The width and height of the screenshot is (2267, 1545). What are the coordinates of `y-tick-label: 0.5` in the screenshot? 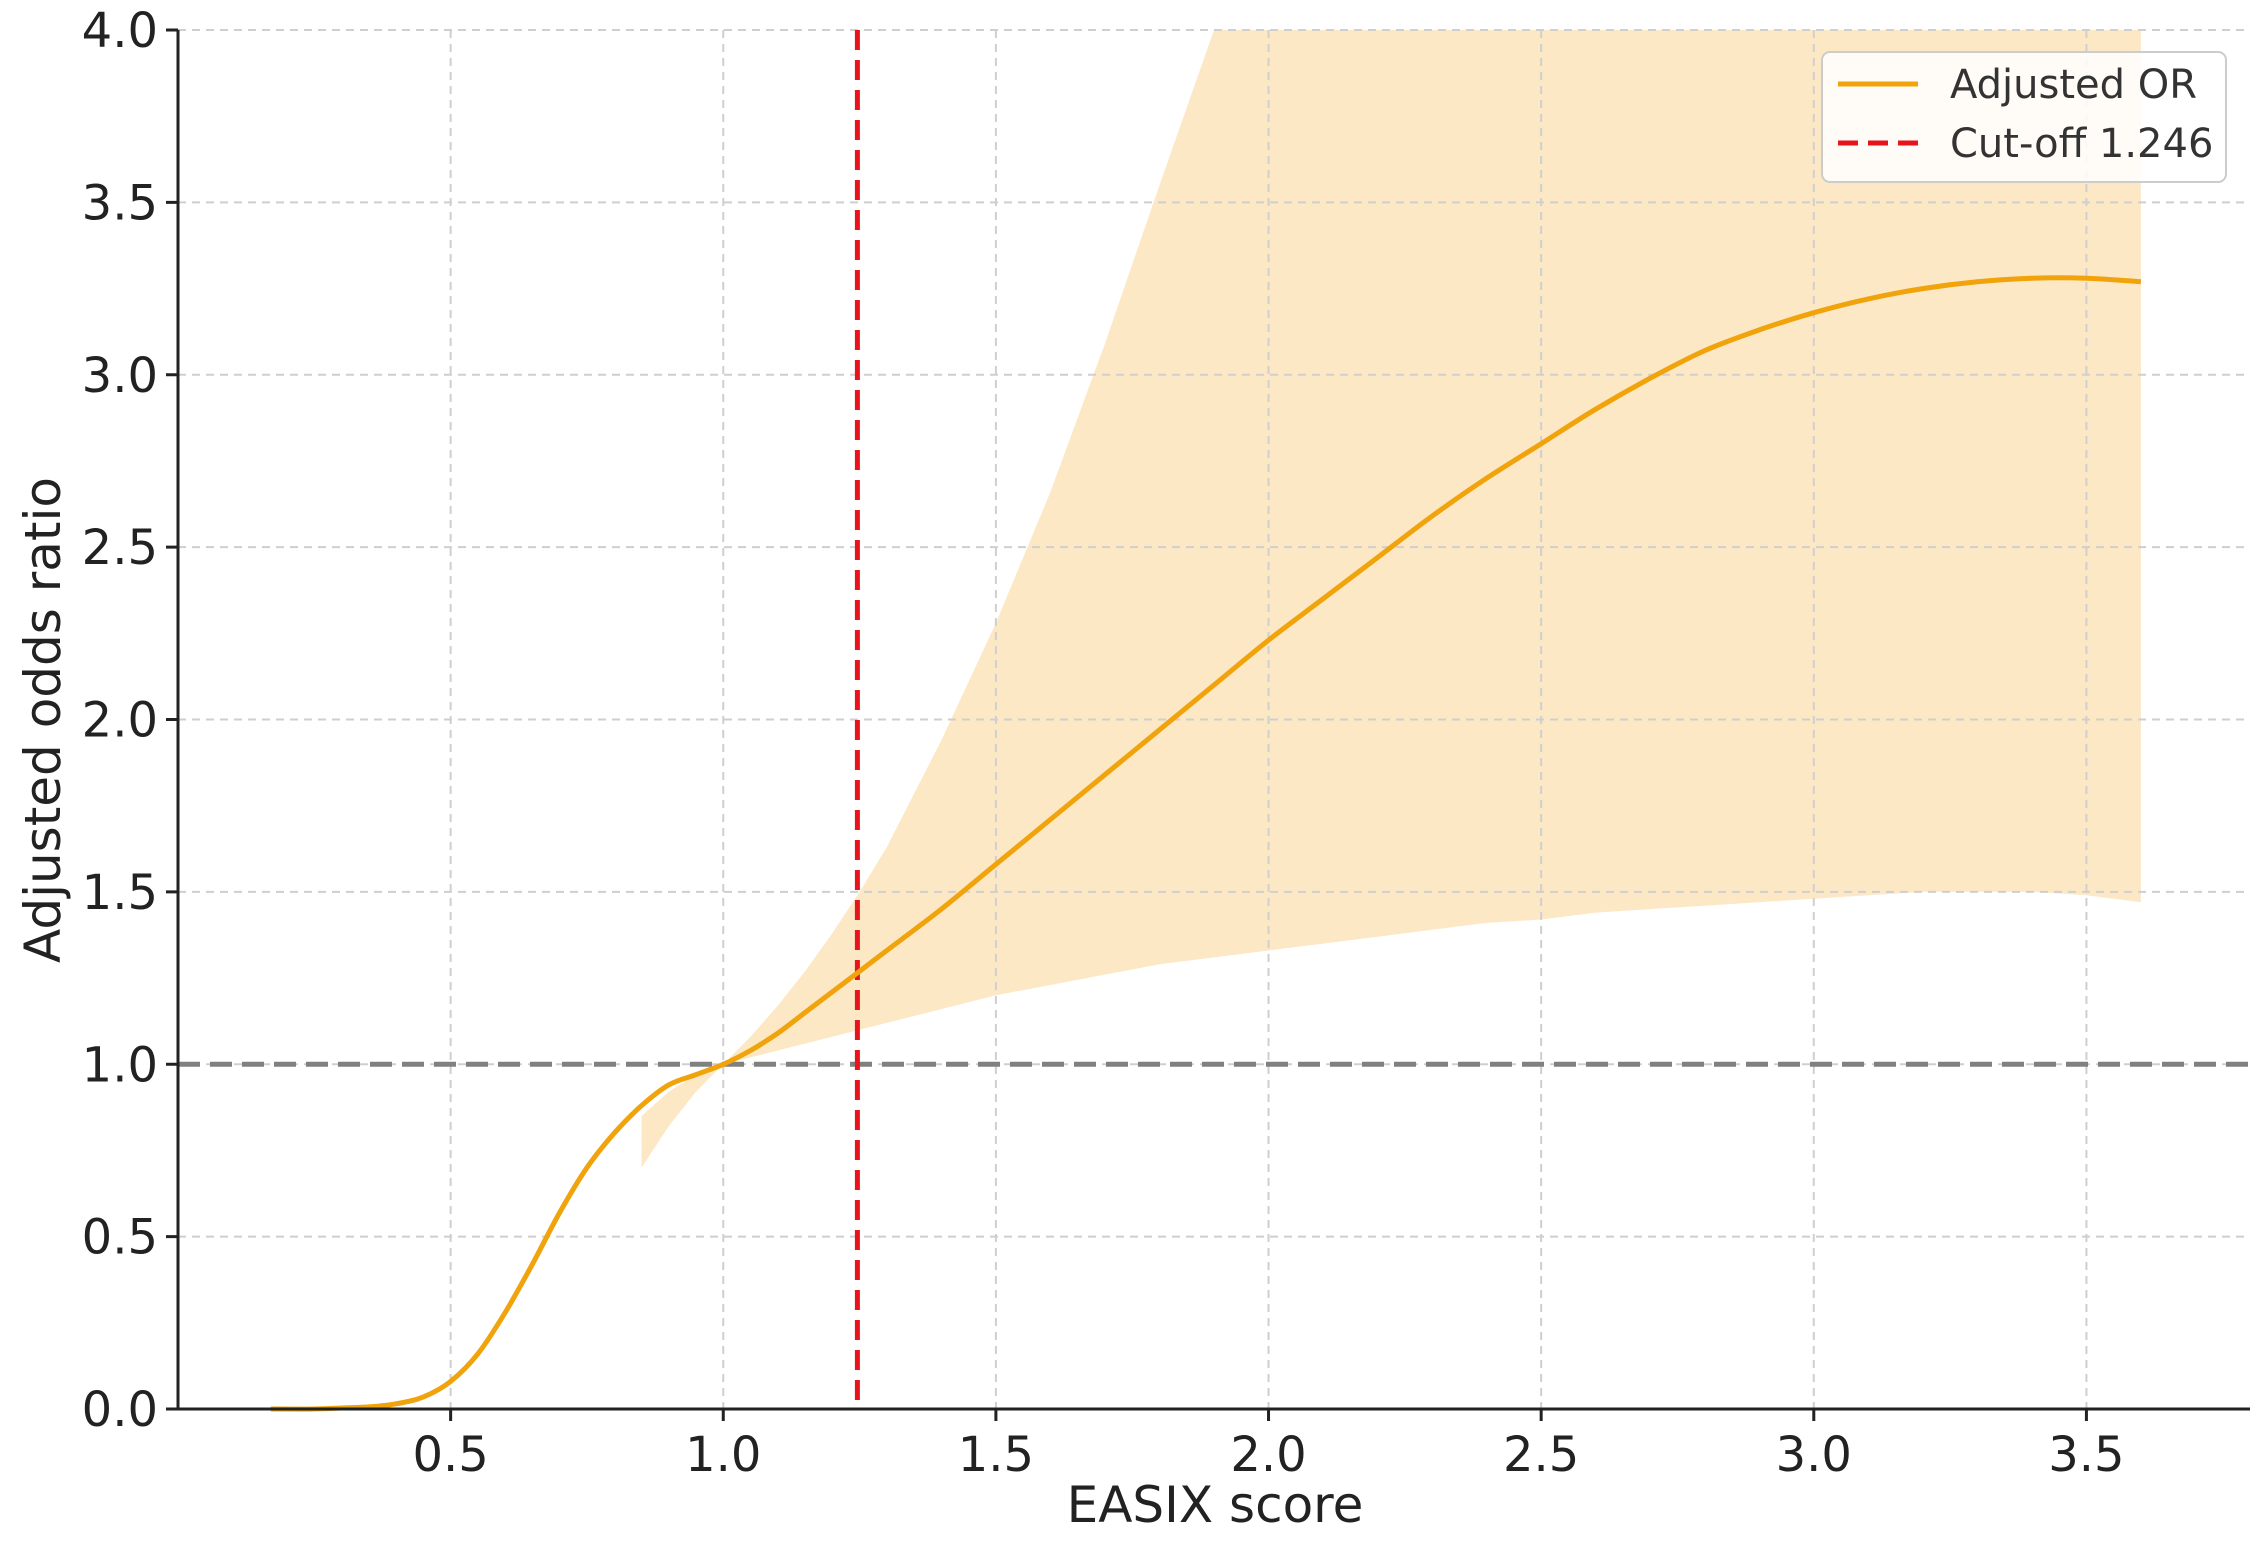 It's located at (120, 1238).